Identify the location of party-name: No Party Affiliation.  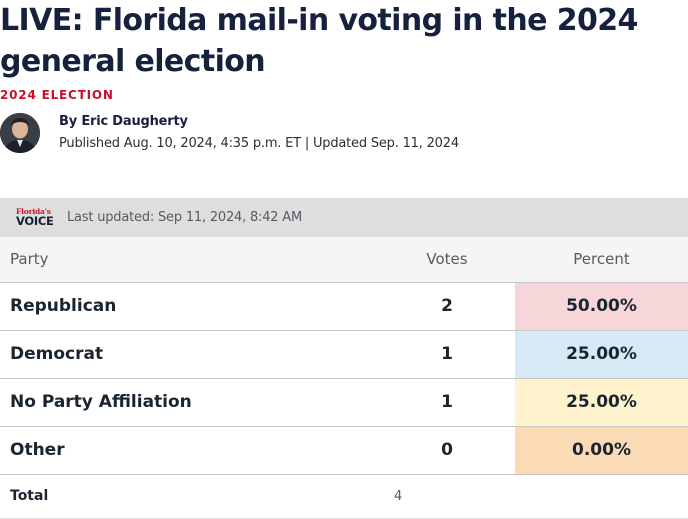
(189, 402).